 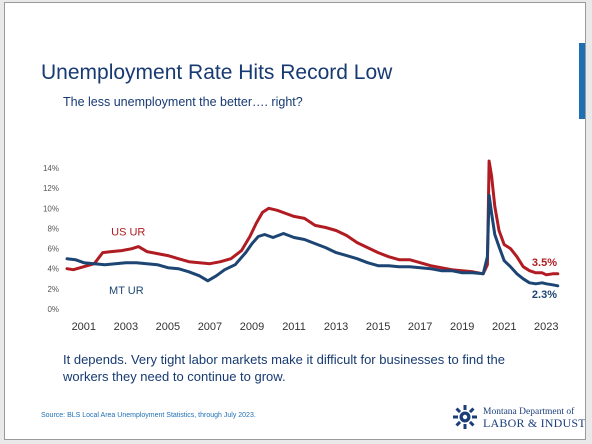 What do you see at coordinates (126, 291) in the screenshot?
I see `series-label-mt-ur: MT UR` at bounding box center [126, 291].